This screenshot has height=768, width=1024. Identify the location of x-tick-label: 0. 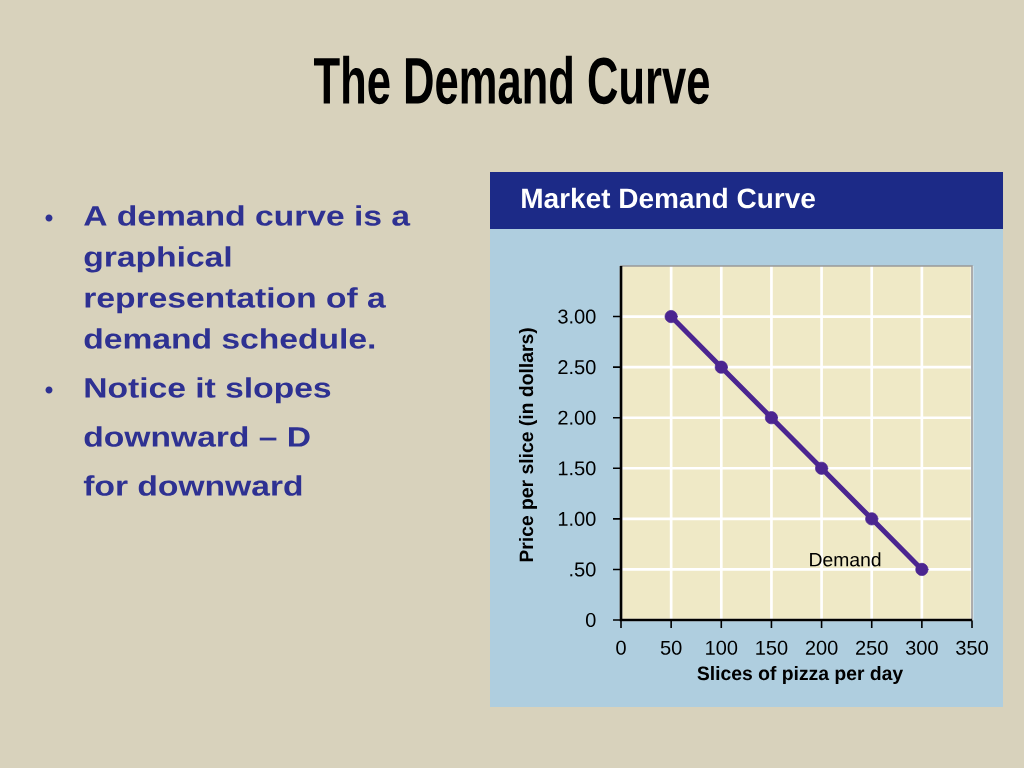
(621, 647).